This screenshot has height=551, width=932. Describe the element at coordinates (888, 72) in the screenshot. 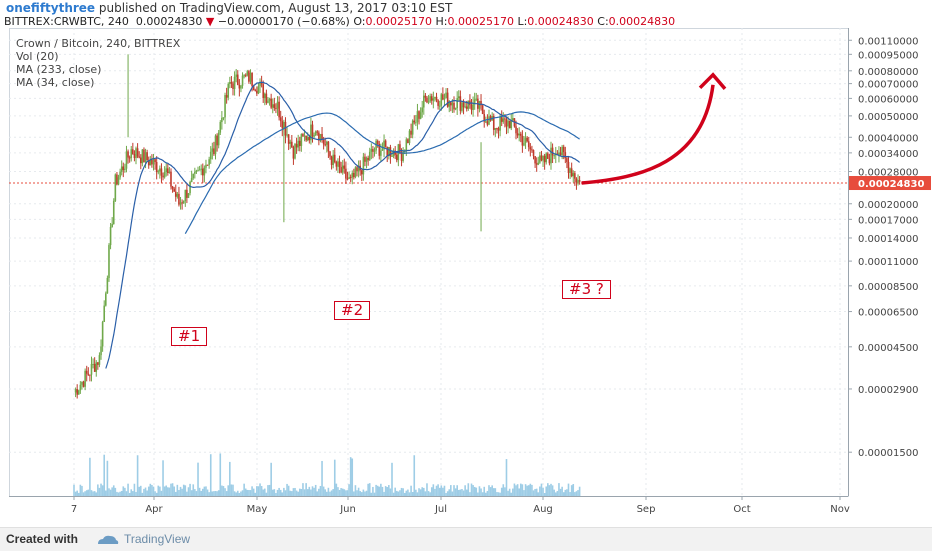

I see `y-tick-label: 0.00080000` at that location.